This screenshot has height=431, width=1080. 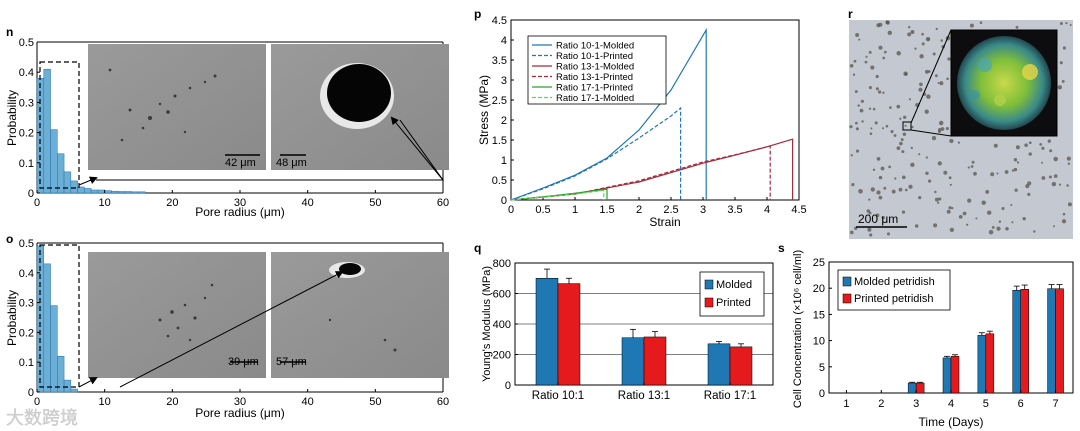 What do you see at coordinates (951, 400) in the screenshot?
I see `s-x-ticks: 1 2 3 4 5 6 7` at bounding box center [951, 400].